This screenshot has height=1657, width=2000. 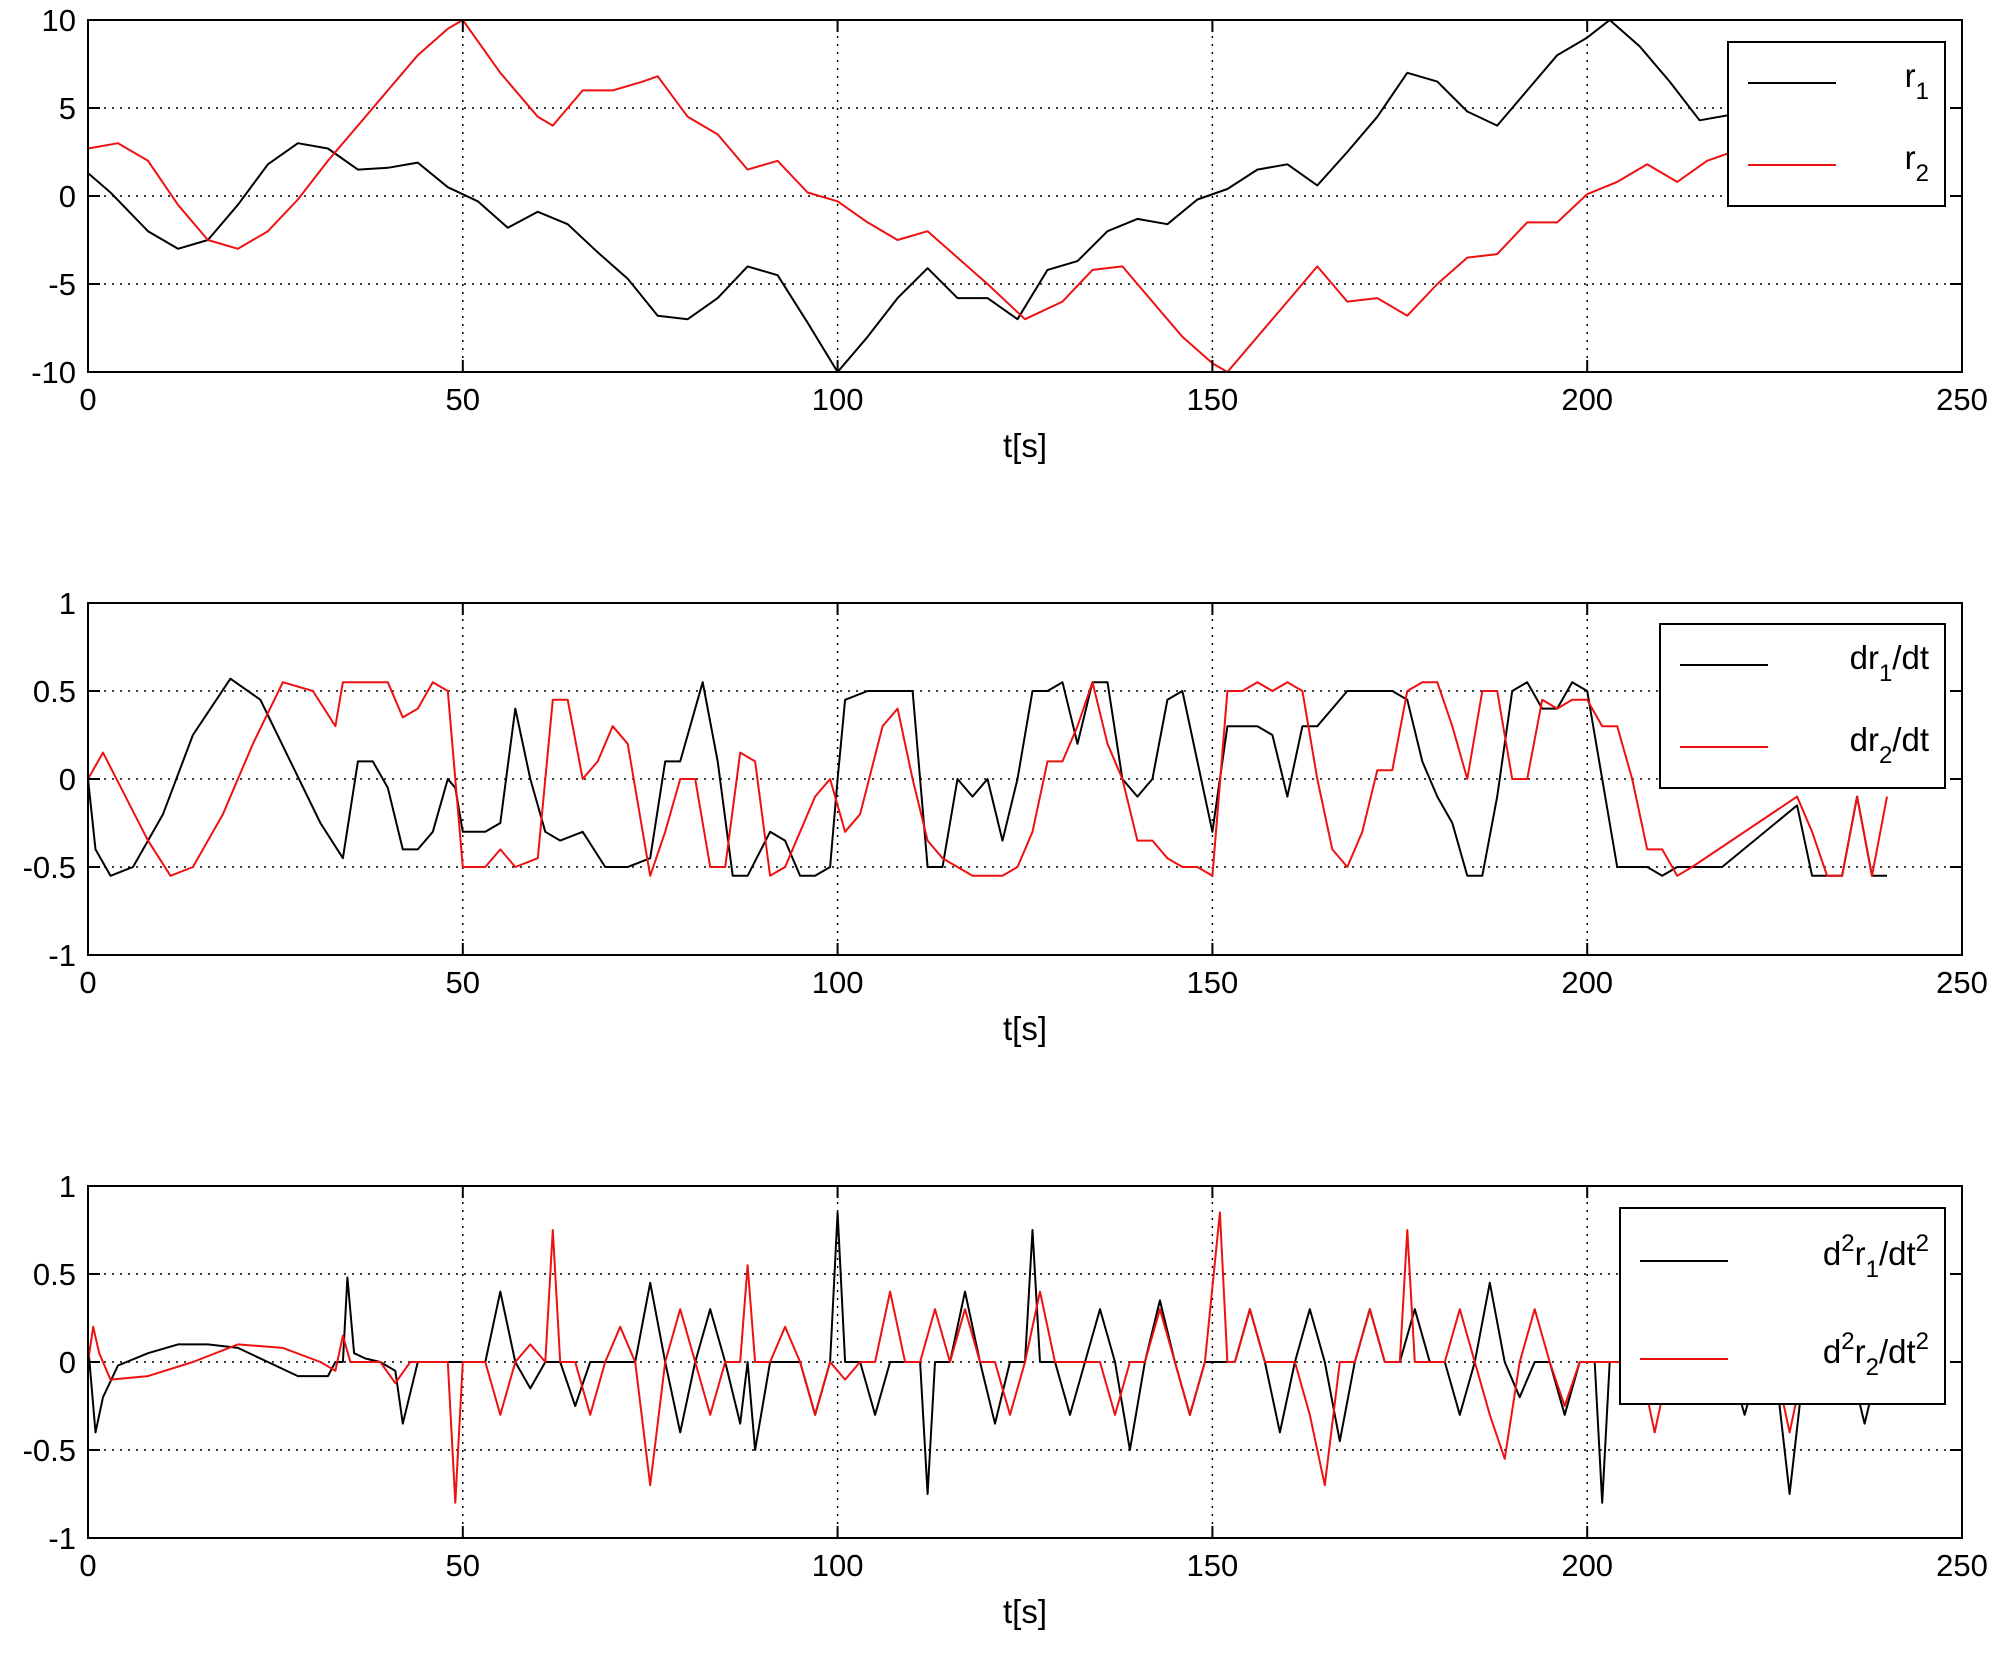 I want to click on legend: r1 r2, so click(x=1836, y=124).